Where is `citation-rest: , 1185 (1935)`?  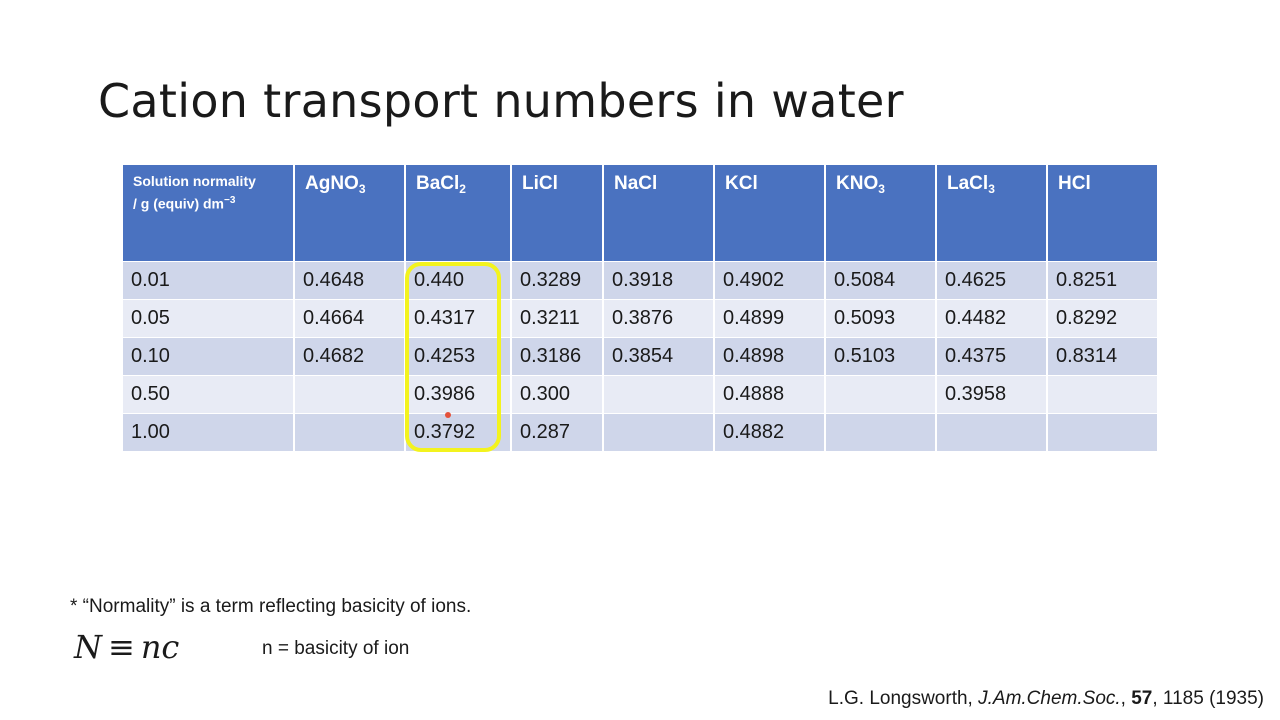
citation-rest: , 1185 (1935) is located at coordinates (1208, 698).